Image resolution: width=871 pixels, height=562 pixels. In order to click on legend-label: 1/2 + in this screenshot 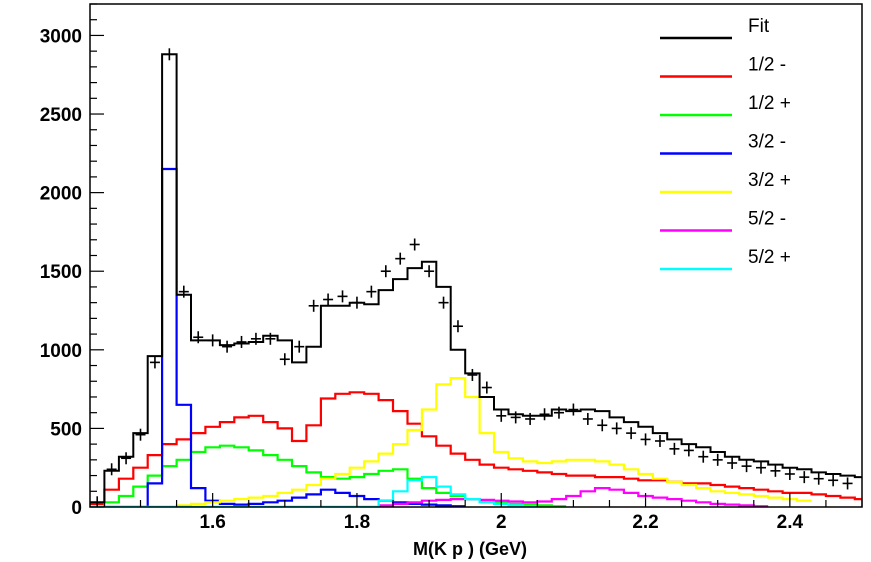, I will do `click(769, 103)`.